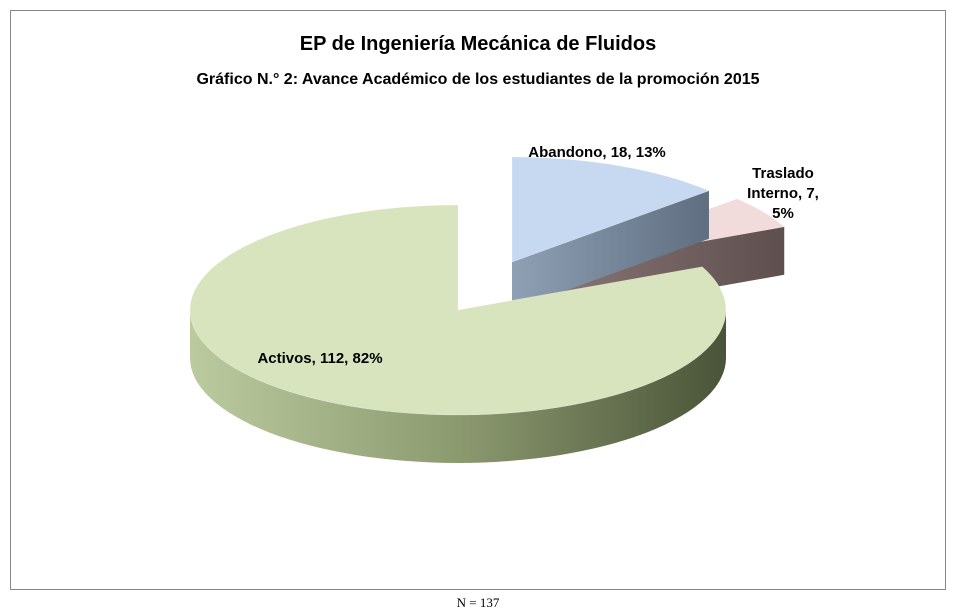 This screenshot has width=956, height=614. What do you see at coordinates (478, 602) in the screenshot?
I see `footnote: N = 137` at bounding box center [478, 602].